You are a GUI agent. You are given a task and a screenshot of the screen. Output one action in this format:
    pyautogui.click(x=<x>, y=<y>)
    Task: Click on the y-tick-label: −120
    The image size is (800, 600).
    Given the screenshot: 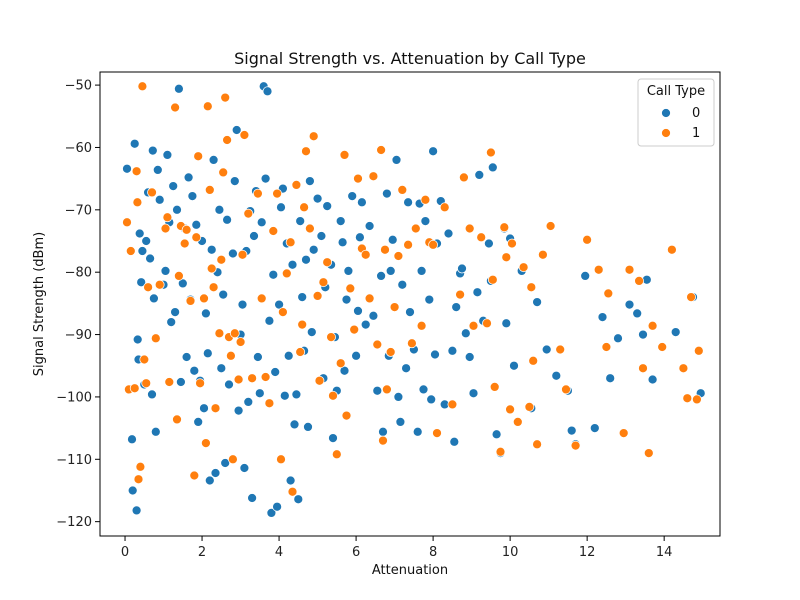 What is the action you would take?
    pyautogui.click(x=74, y=522)
    